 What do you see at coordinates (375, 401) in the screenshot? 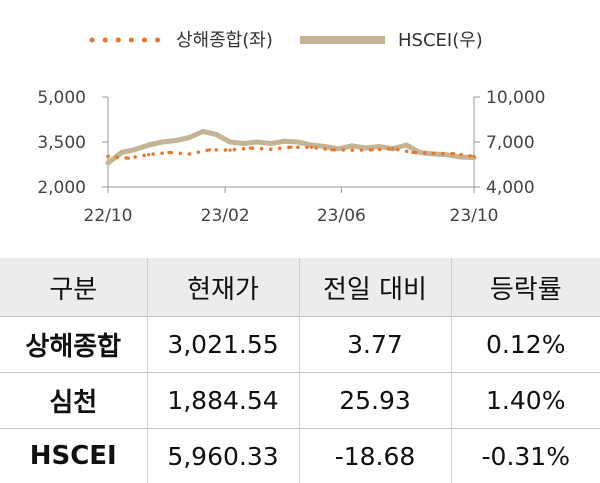
I see `row-change: 25.93` at bounding box center [375, 401].